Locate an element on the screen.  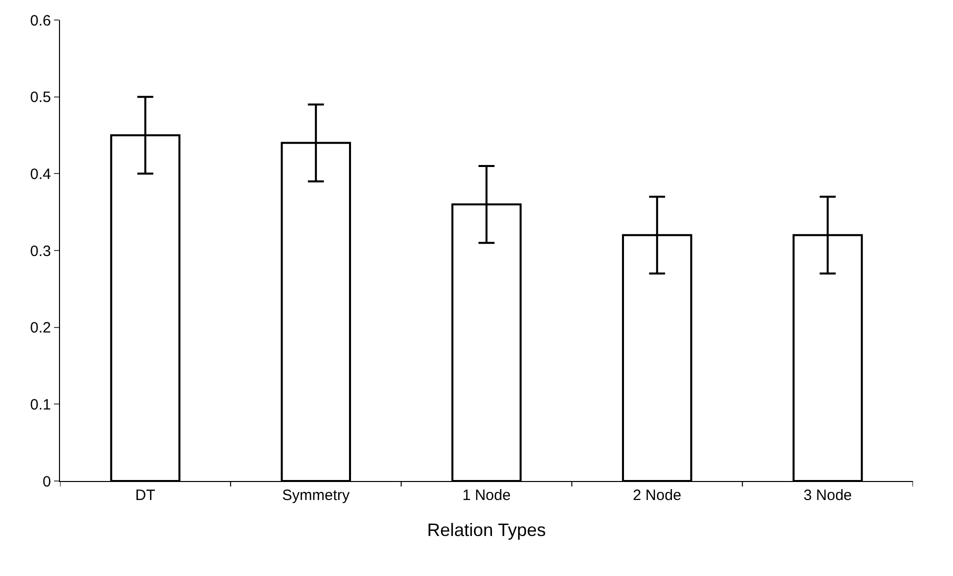
x-tick-label: 2 Node is located at coordinates (657, 495).